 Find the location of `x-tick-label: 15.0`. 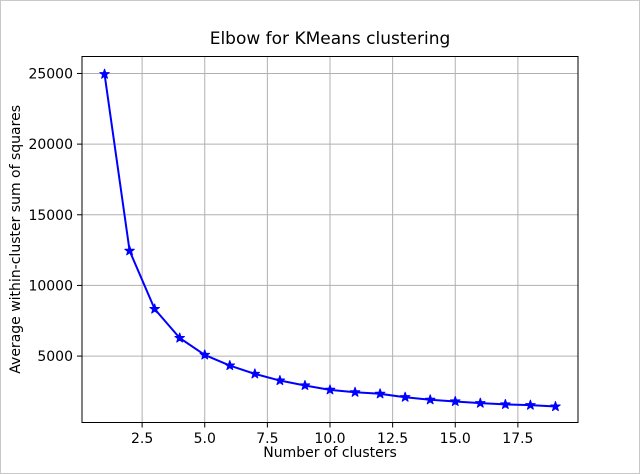

x-tick-label: 15.0 is located at coordinates (455, 439).